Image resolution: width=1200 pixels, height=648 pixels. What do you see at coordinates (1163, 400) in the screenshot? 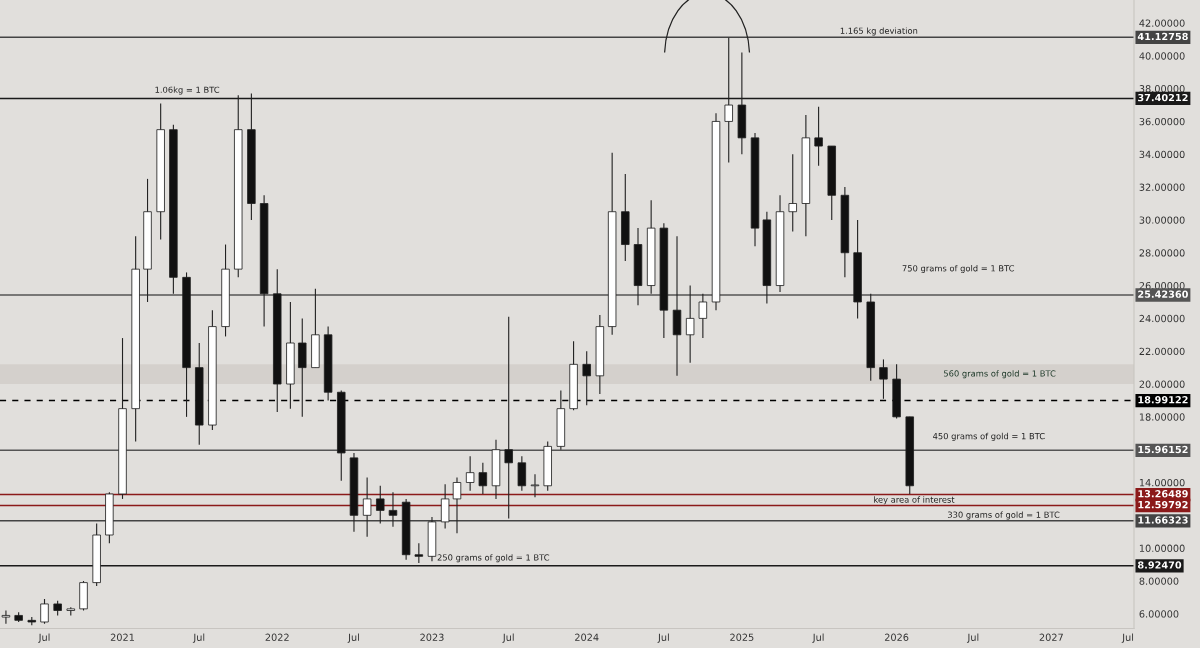
I see `ref-line-label: 18.99122` at bounding box center [1163, 400].